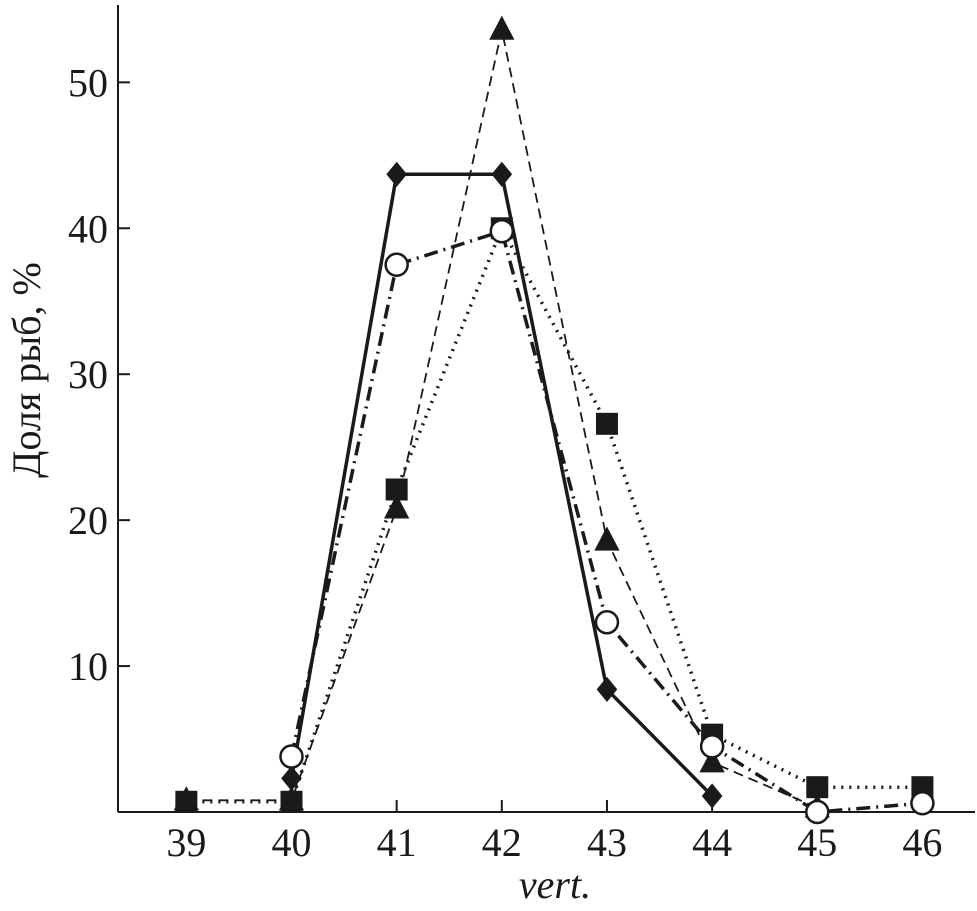 This screenshot has height=911, width=977. Describe the element at coordinates (26, 370) in the screenshot. I see `y-axis-label: Доля рыб, %` at that location.